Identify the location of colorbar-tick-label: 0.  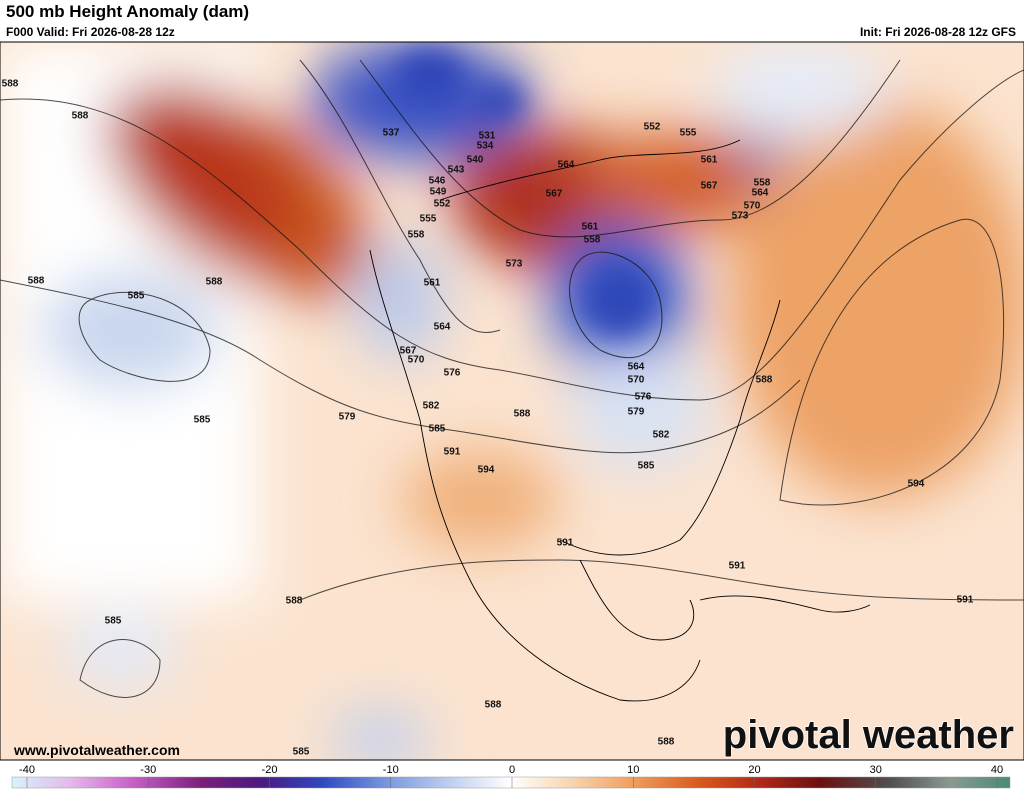
(512, 770).